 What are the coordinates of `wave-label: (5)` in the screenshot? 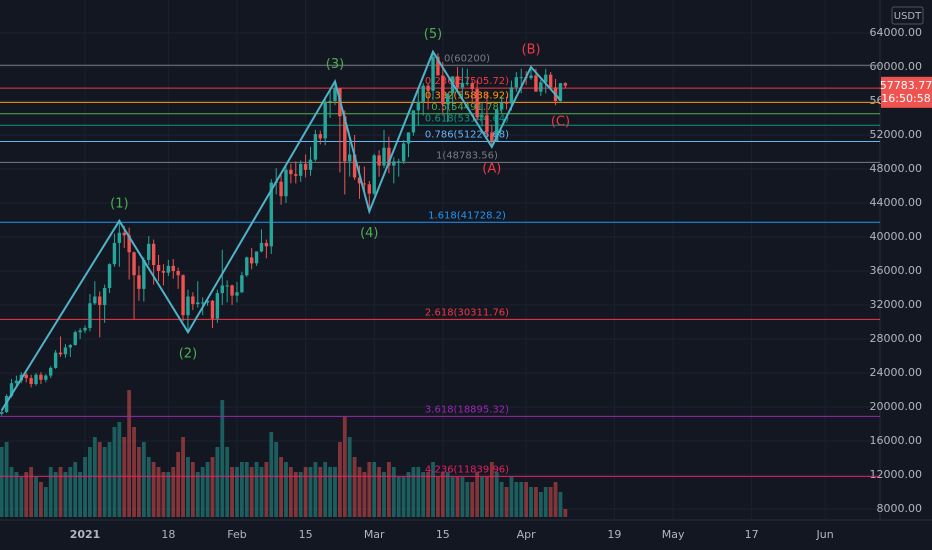 It's located at (433, 34).